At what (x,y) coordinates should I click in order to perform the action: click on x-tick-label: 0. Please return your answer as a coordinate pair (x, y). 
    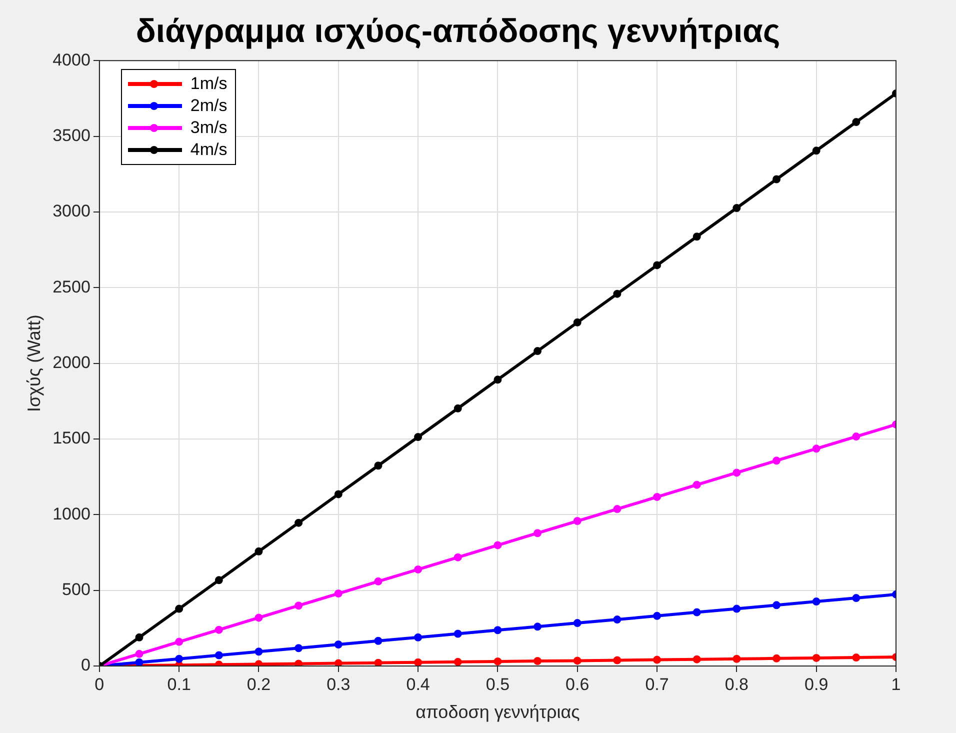
    Looking at the image, I should click on (99, 684).